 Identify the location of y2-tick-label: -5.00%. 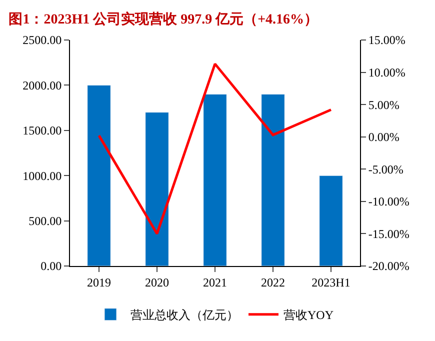
(386, 169).